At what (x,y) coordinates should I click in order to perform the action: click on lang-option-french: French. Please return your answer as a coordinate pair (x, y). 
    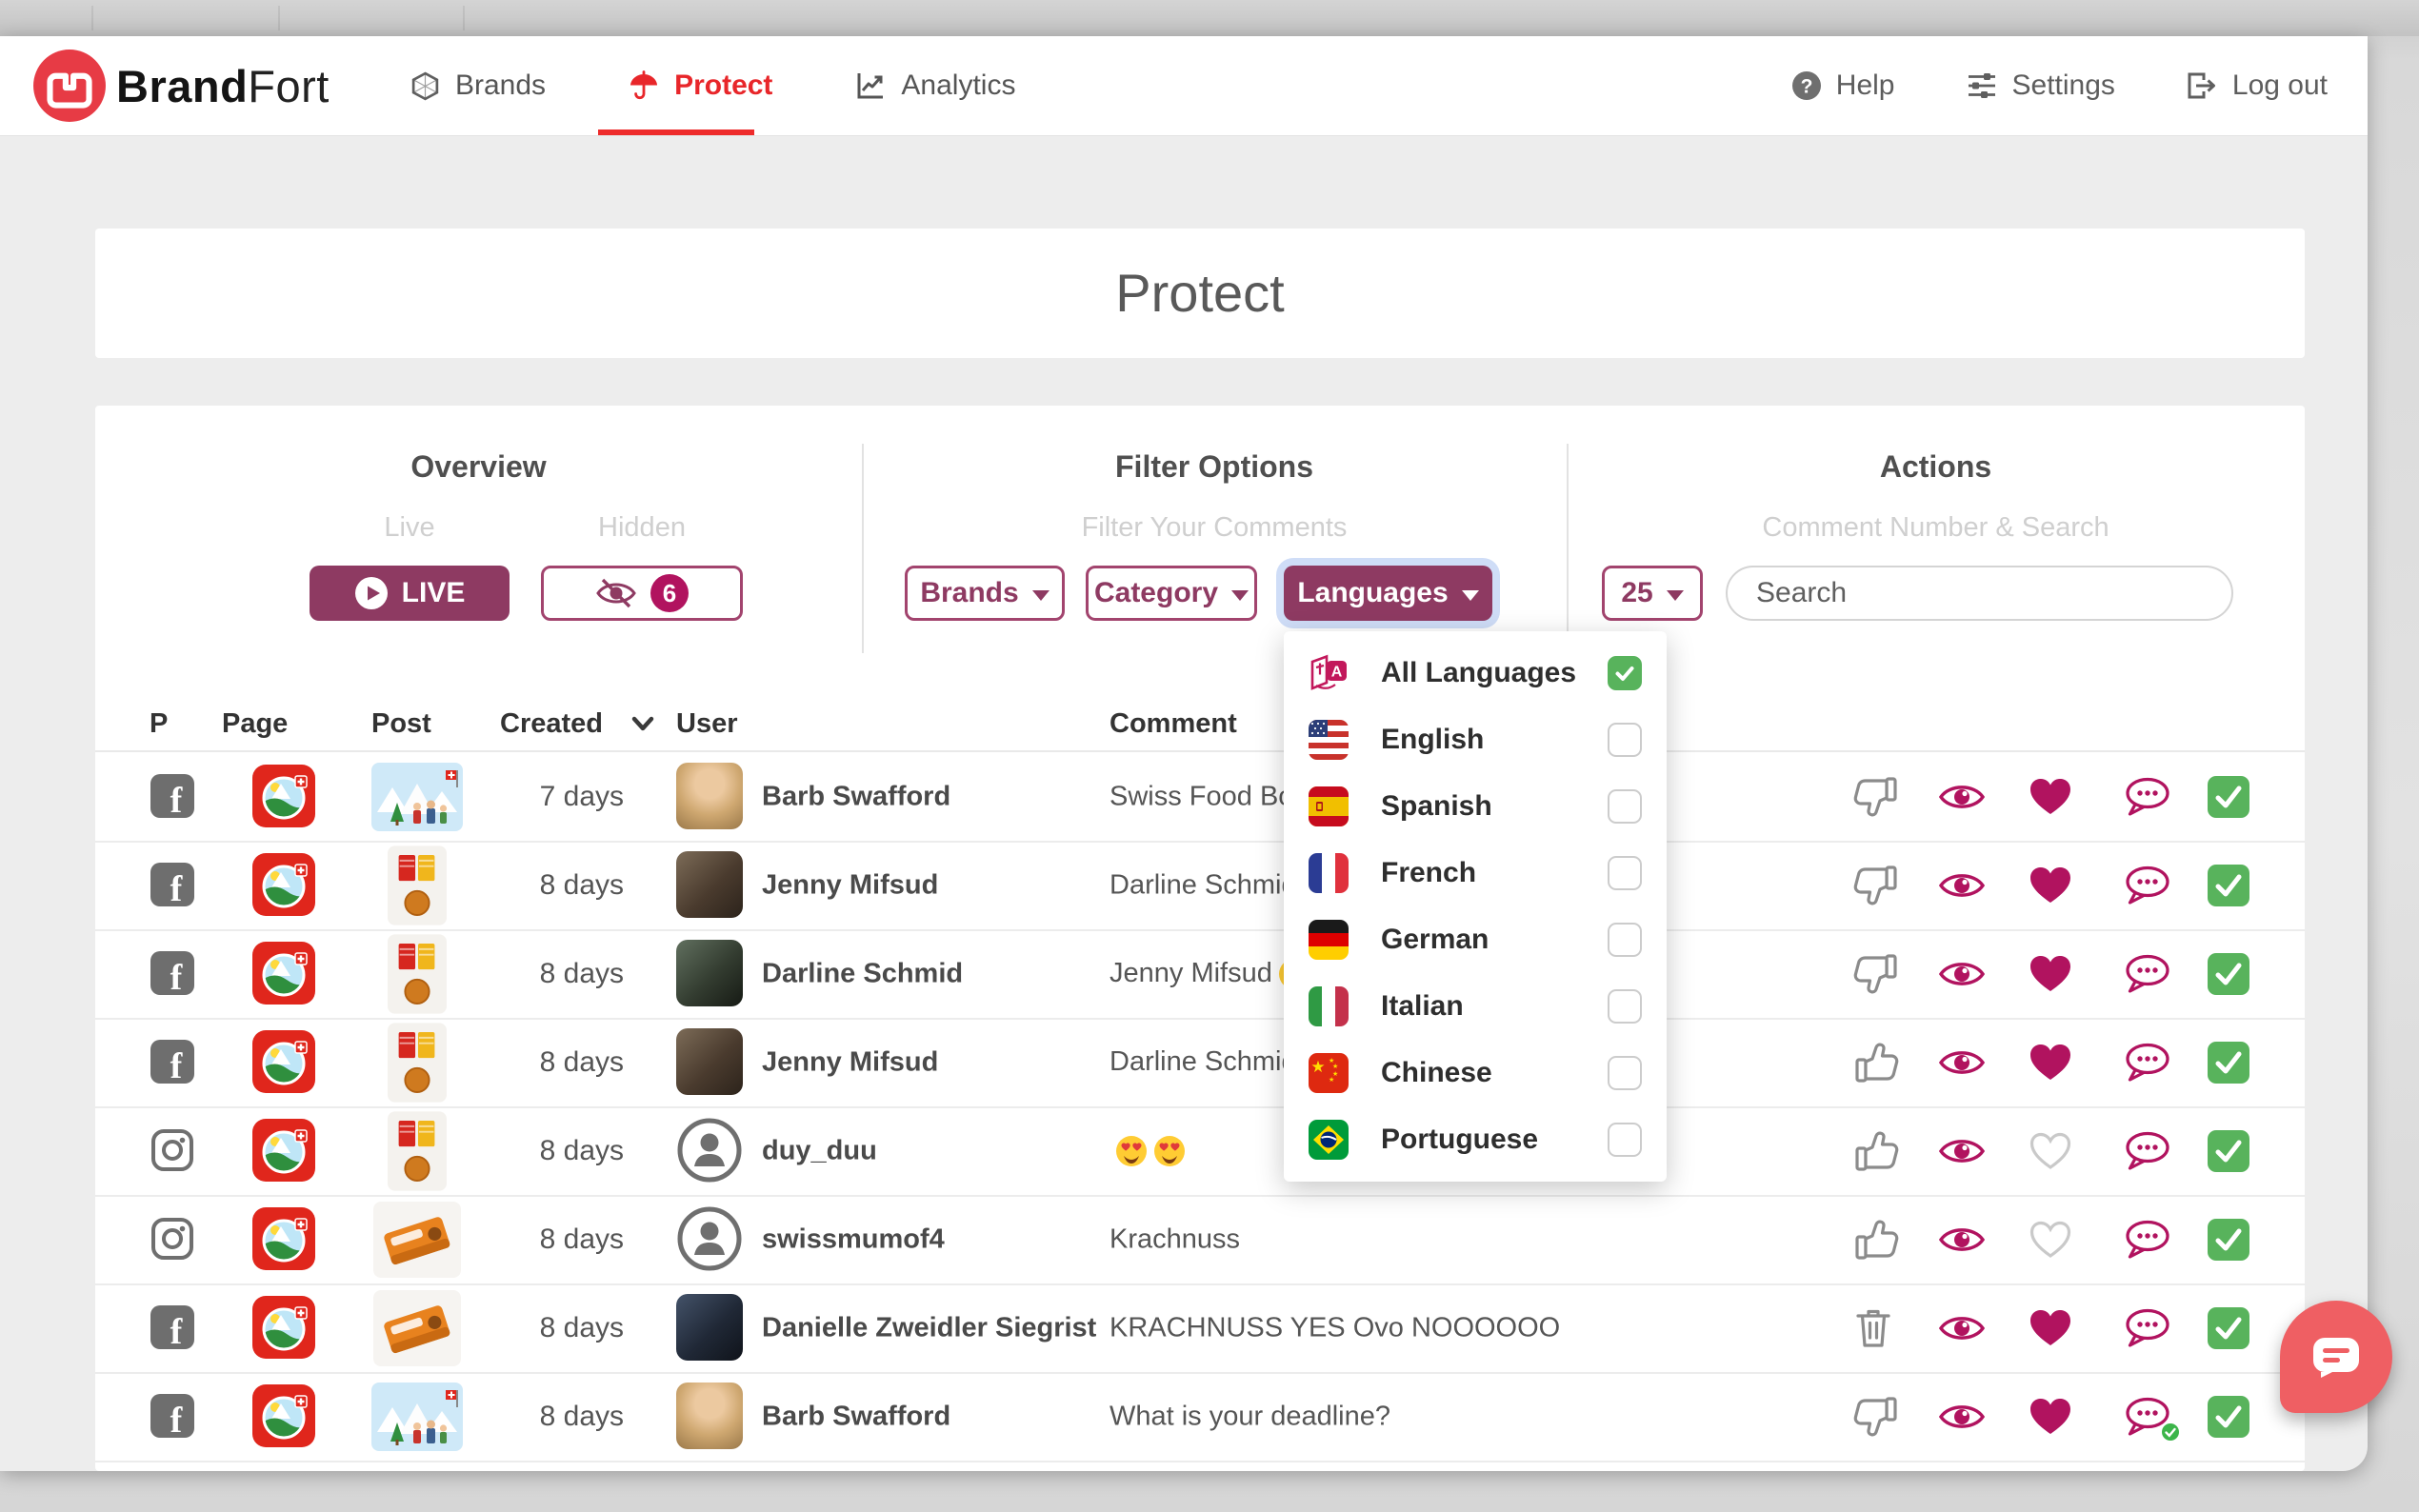
    Looking at the image, I should click on (1475, 873).